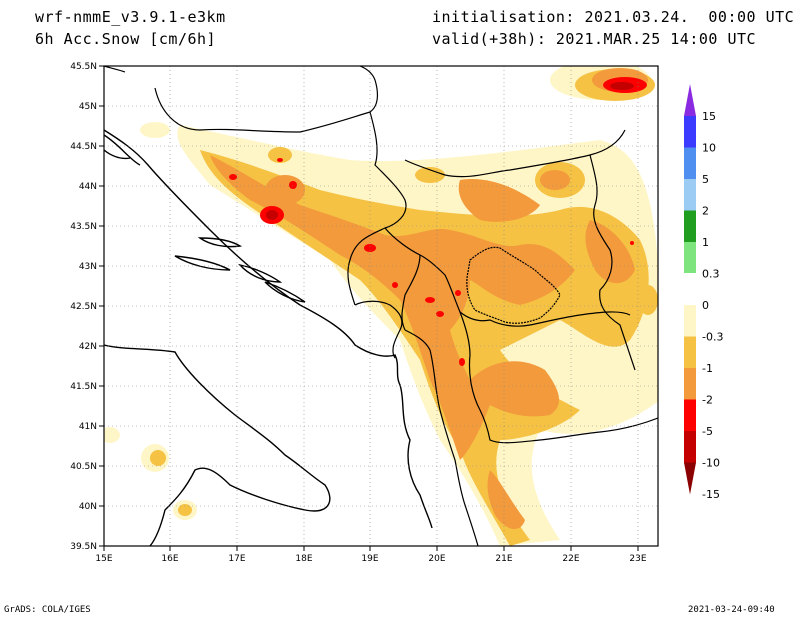 This screenshot has height=618, width=800. What do you see at coordinates (707, 431) in the screenshot?
I see `colorbar-label: -5` at bounding box center [707, 431].